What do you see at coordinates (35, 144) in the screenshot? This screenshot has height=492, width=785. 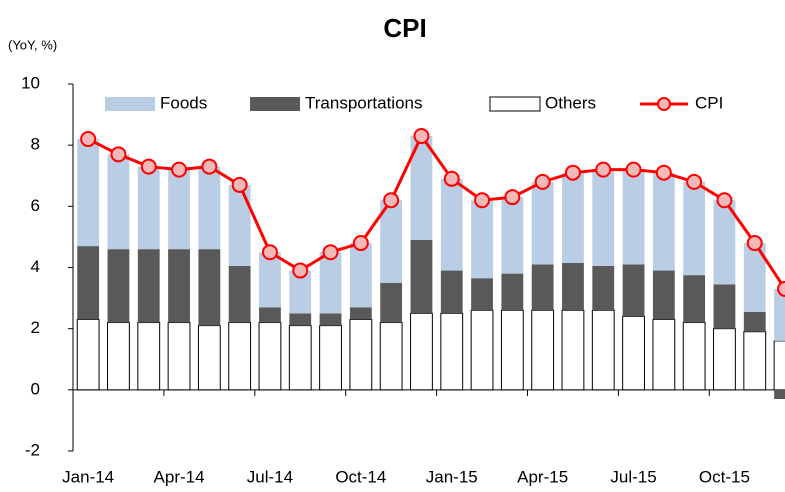 I see `y-tick-label: 8` at bounding box center [35, 144].